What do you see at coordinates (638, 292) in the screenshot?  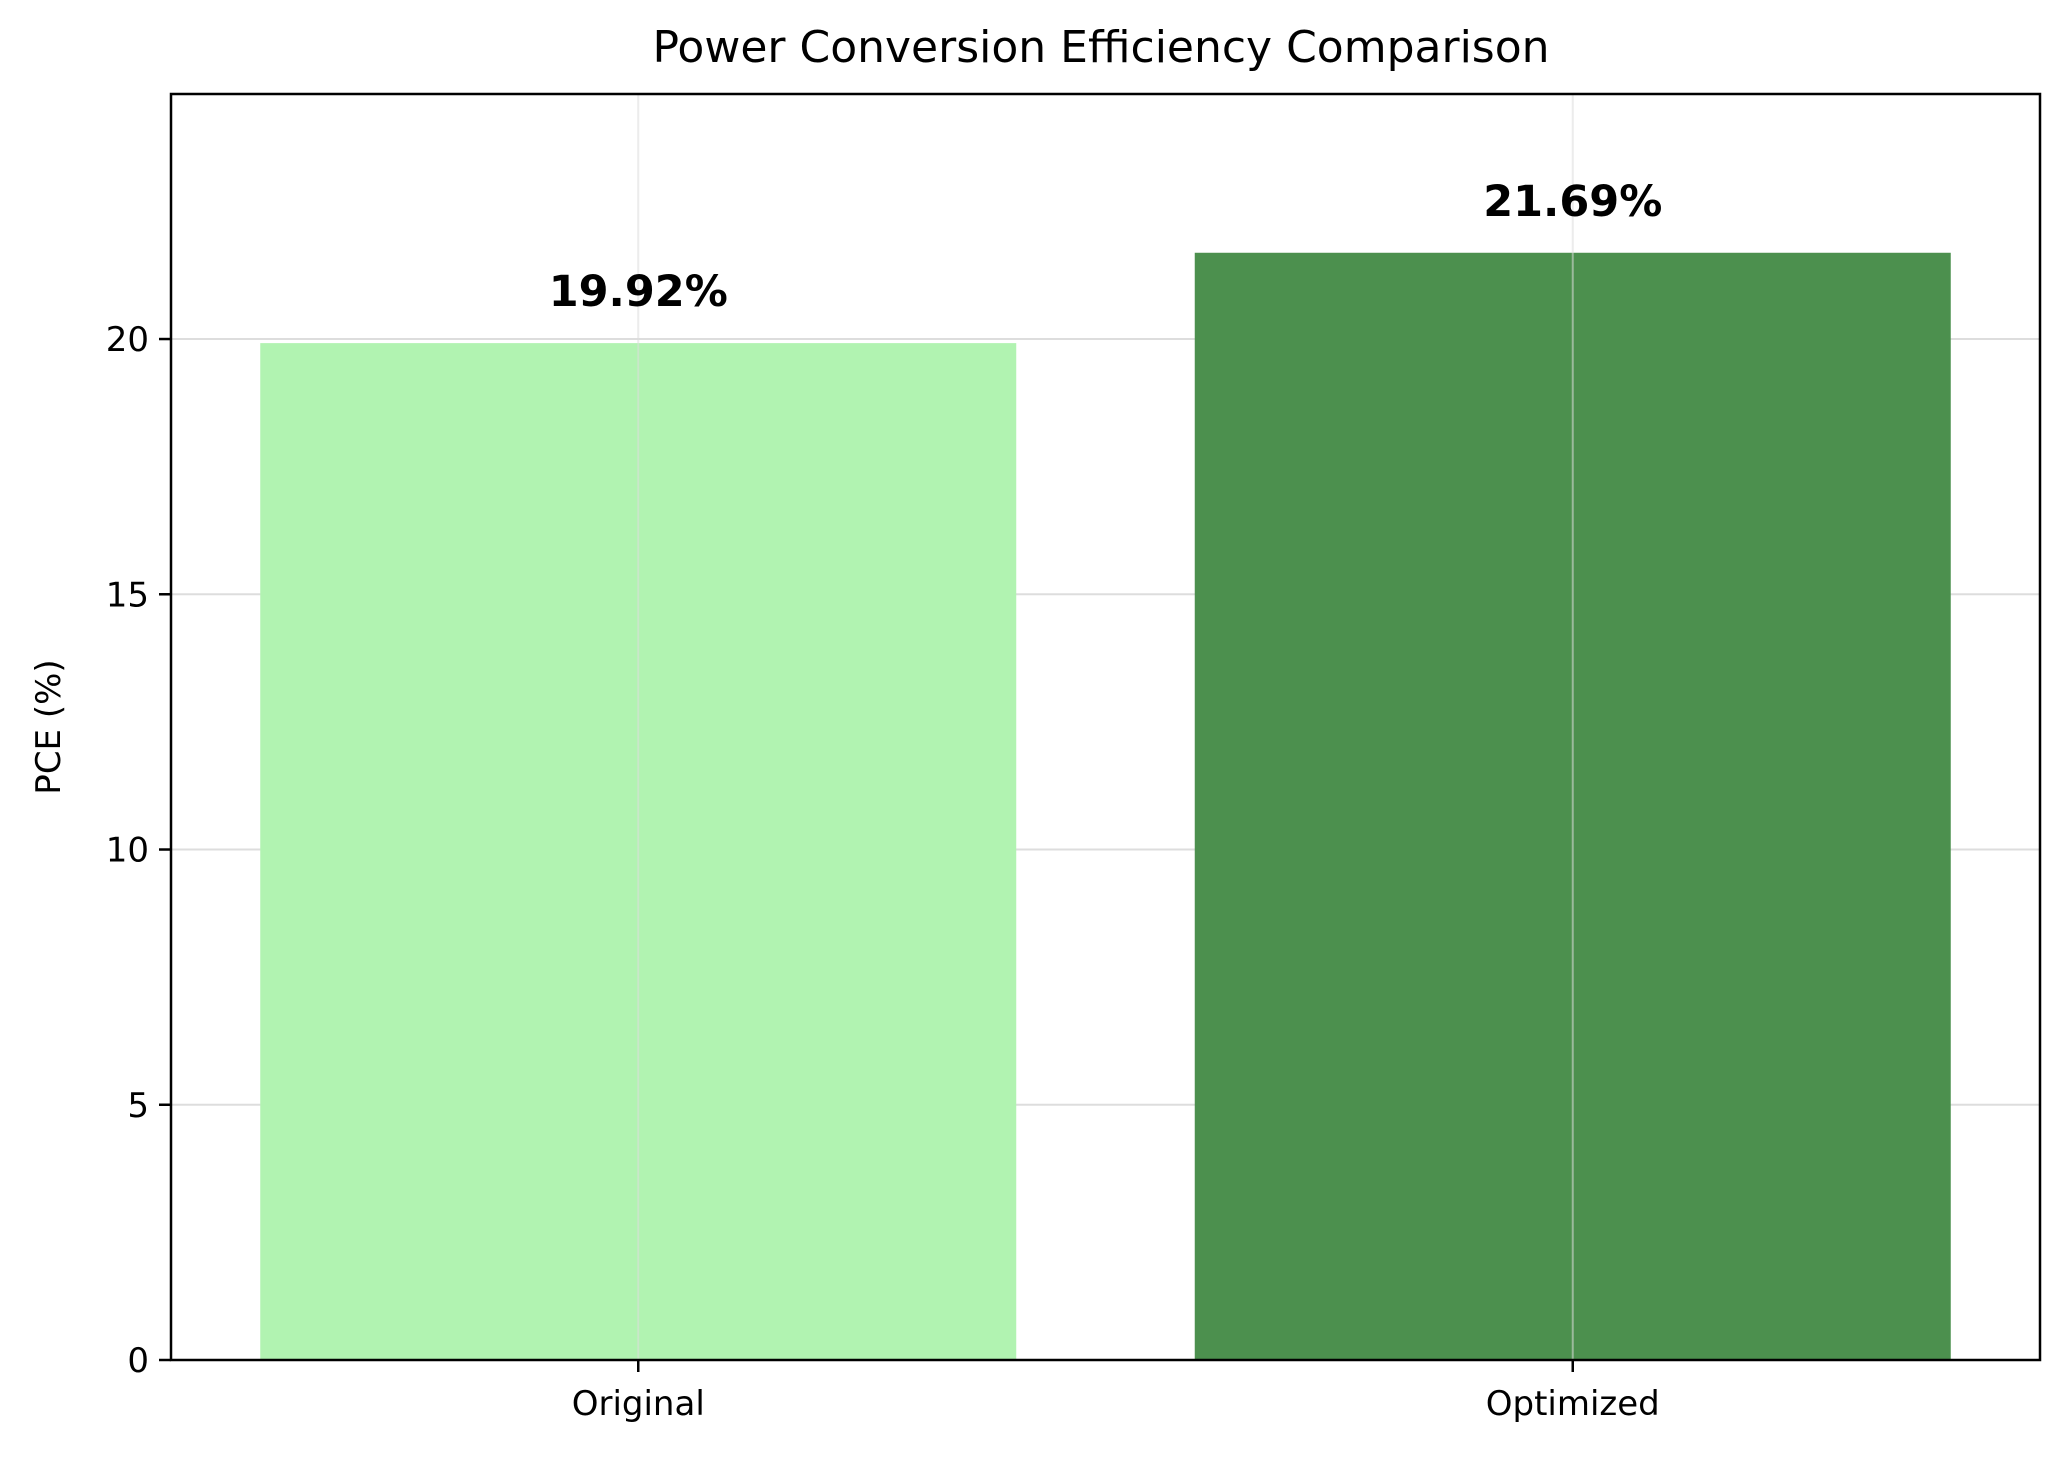 I see `bar-value-label: 19.92%` at bounding box center [638, 292].